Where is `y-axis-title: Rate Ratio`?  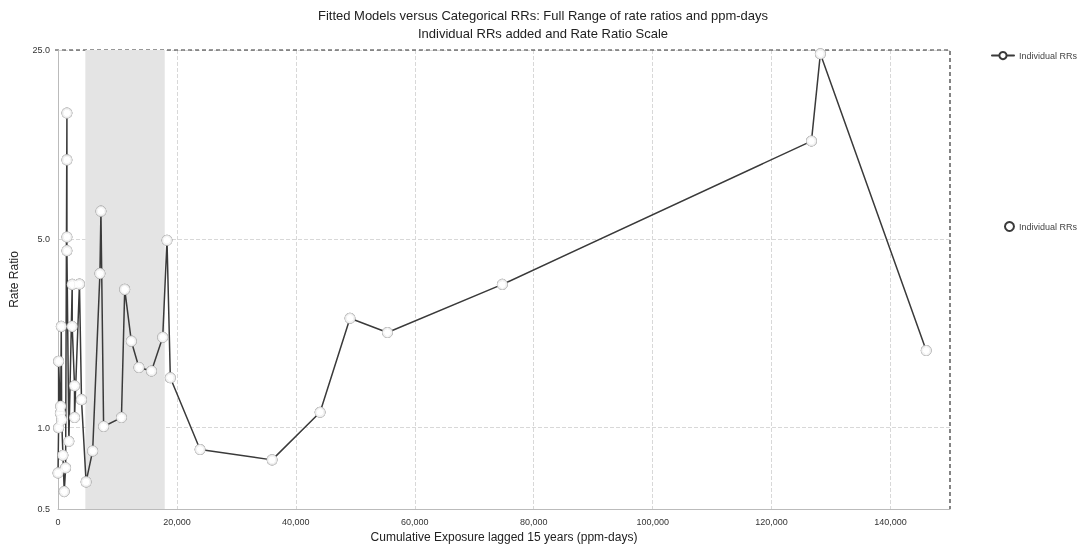
y-axis-title: Rate Ratio is located at coordinates (14, 279).